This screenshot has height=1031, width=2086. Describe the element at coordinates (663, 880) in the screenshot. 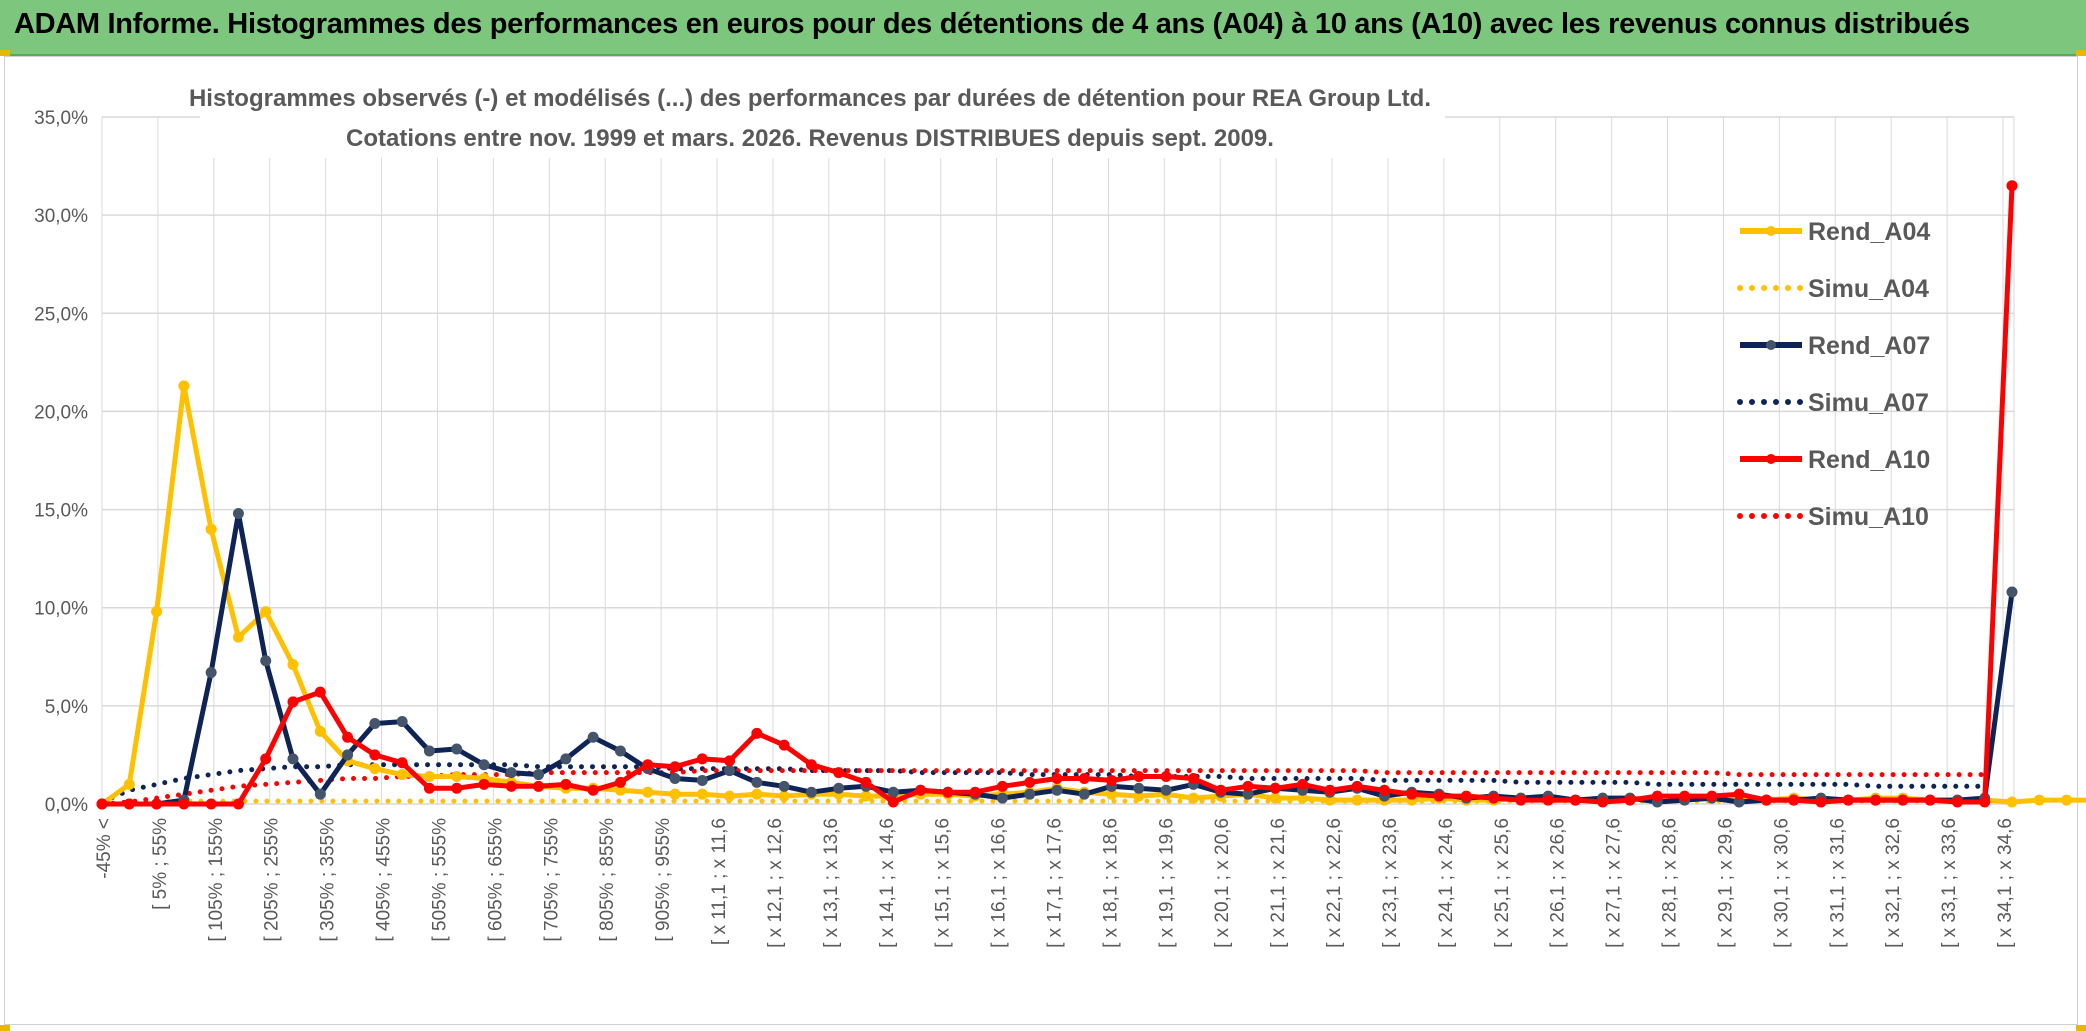

I see `x-tick-label: [ 905% ; 955%` at that location.